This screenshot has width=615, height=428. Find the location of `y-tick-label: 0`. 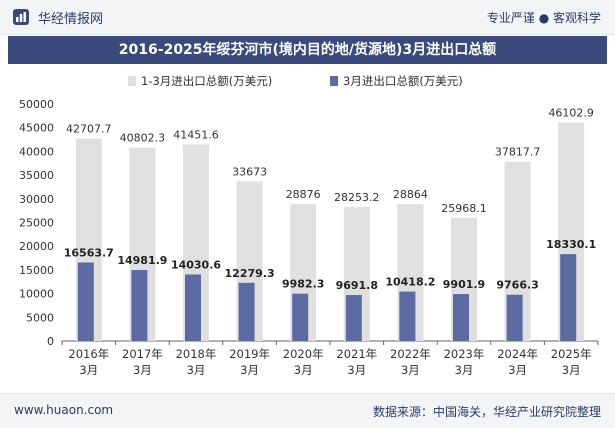

y-tick-label: 0 is located at coordinates (50, 341).